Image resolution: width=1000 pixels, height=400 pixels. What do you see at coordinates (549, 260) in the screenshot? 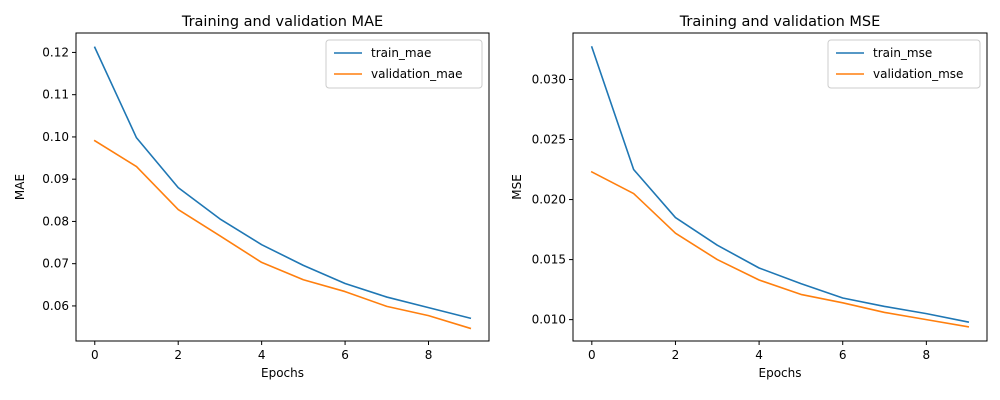
I see `y-tick-label: 0.015` at bounding box center [549, 260].